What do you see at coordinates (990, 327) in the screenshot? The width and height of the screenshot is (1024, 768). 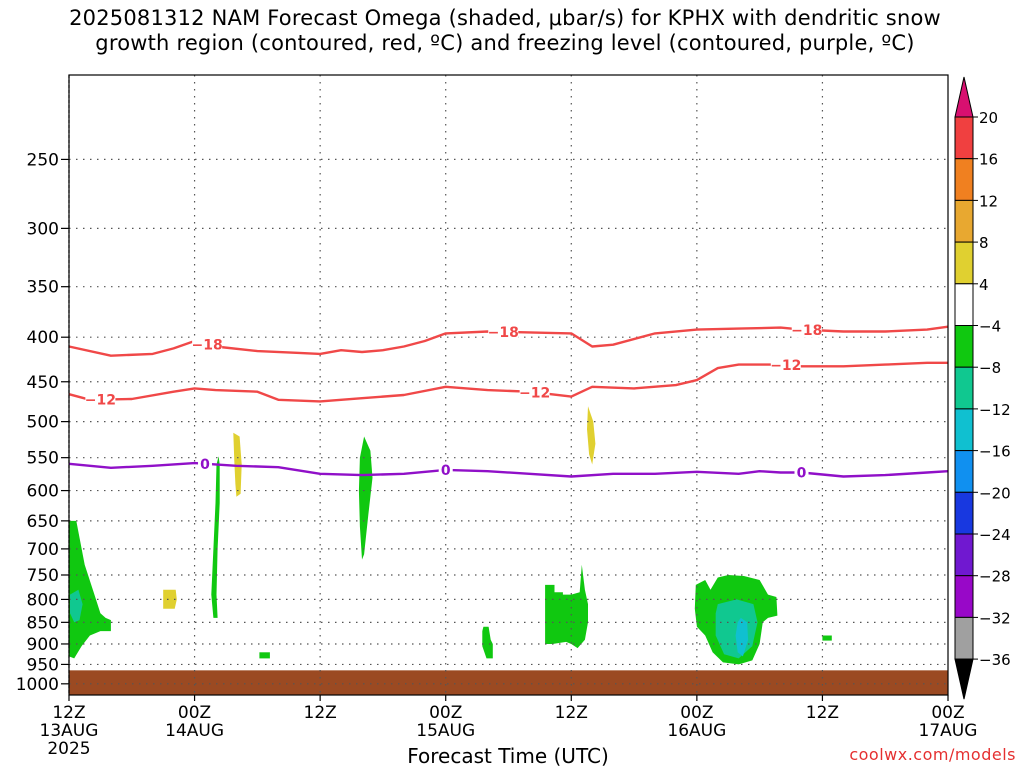 I see `colorbar-tick-label: −4` at bounding box center [990, 327].